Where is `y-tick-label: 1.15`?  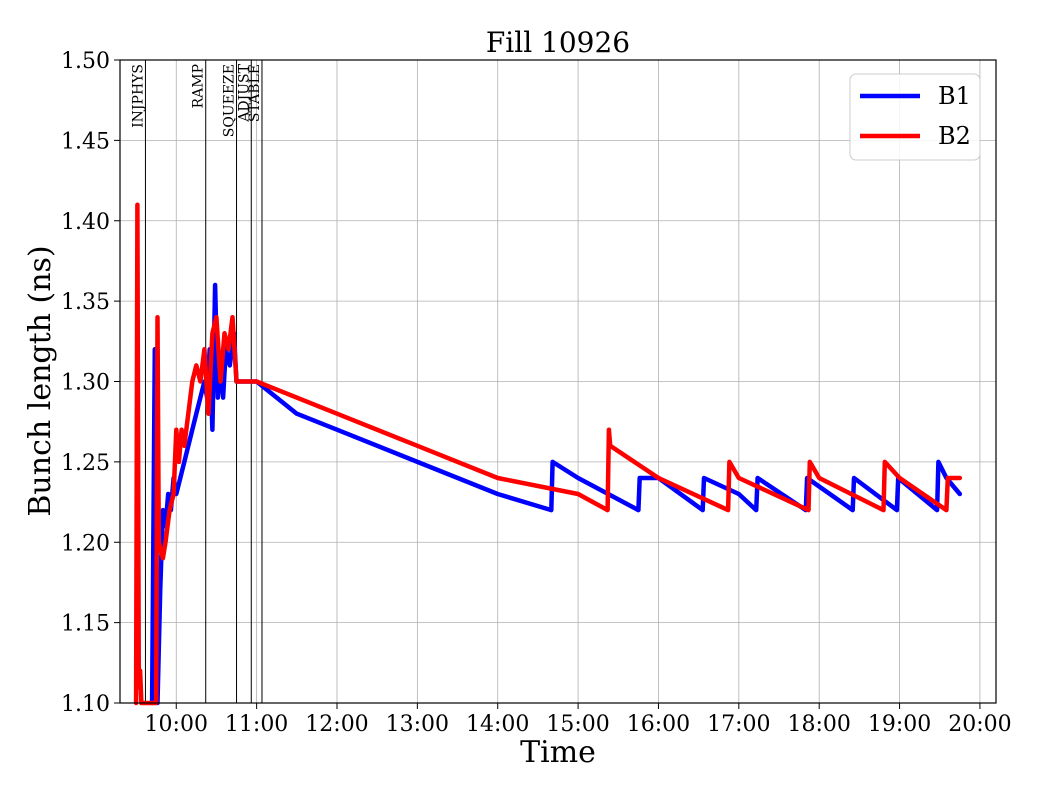
y-tick-label: 1.15 is located at coordinates (85, 624).